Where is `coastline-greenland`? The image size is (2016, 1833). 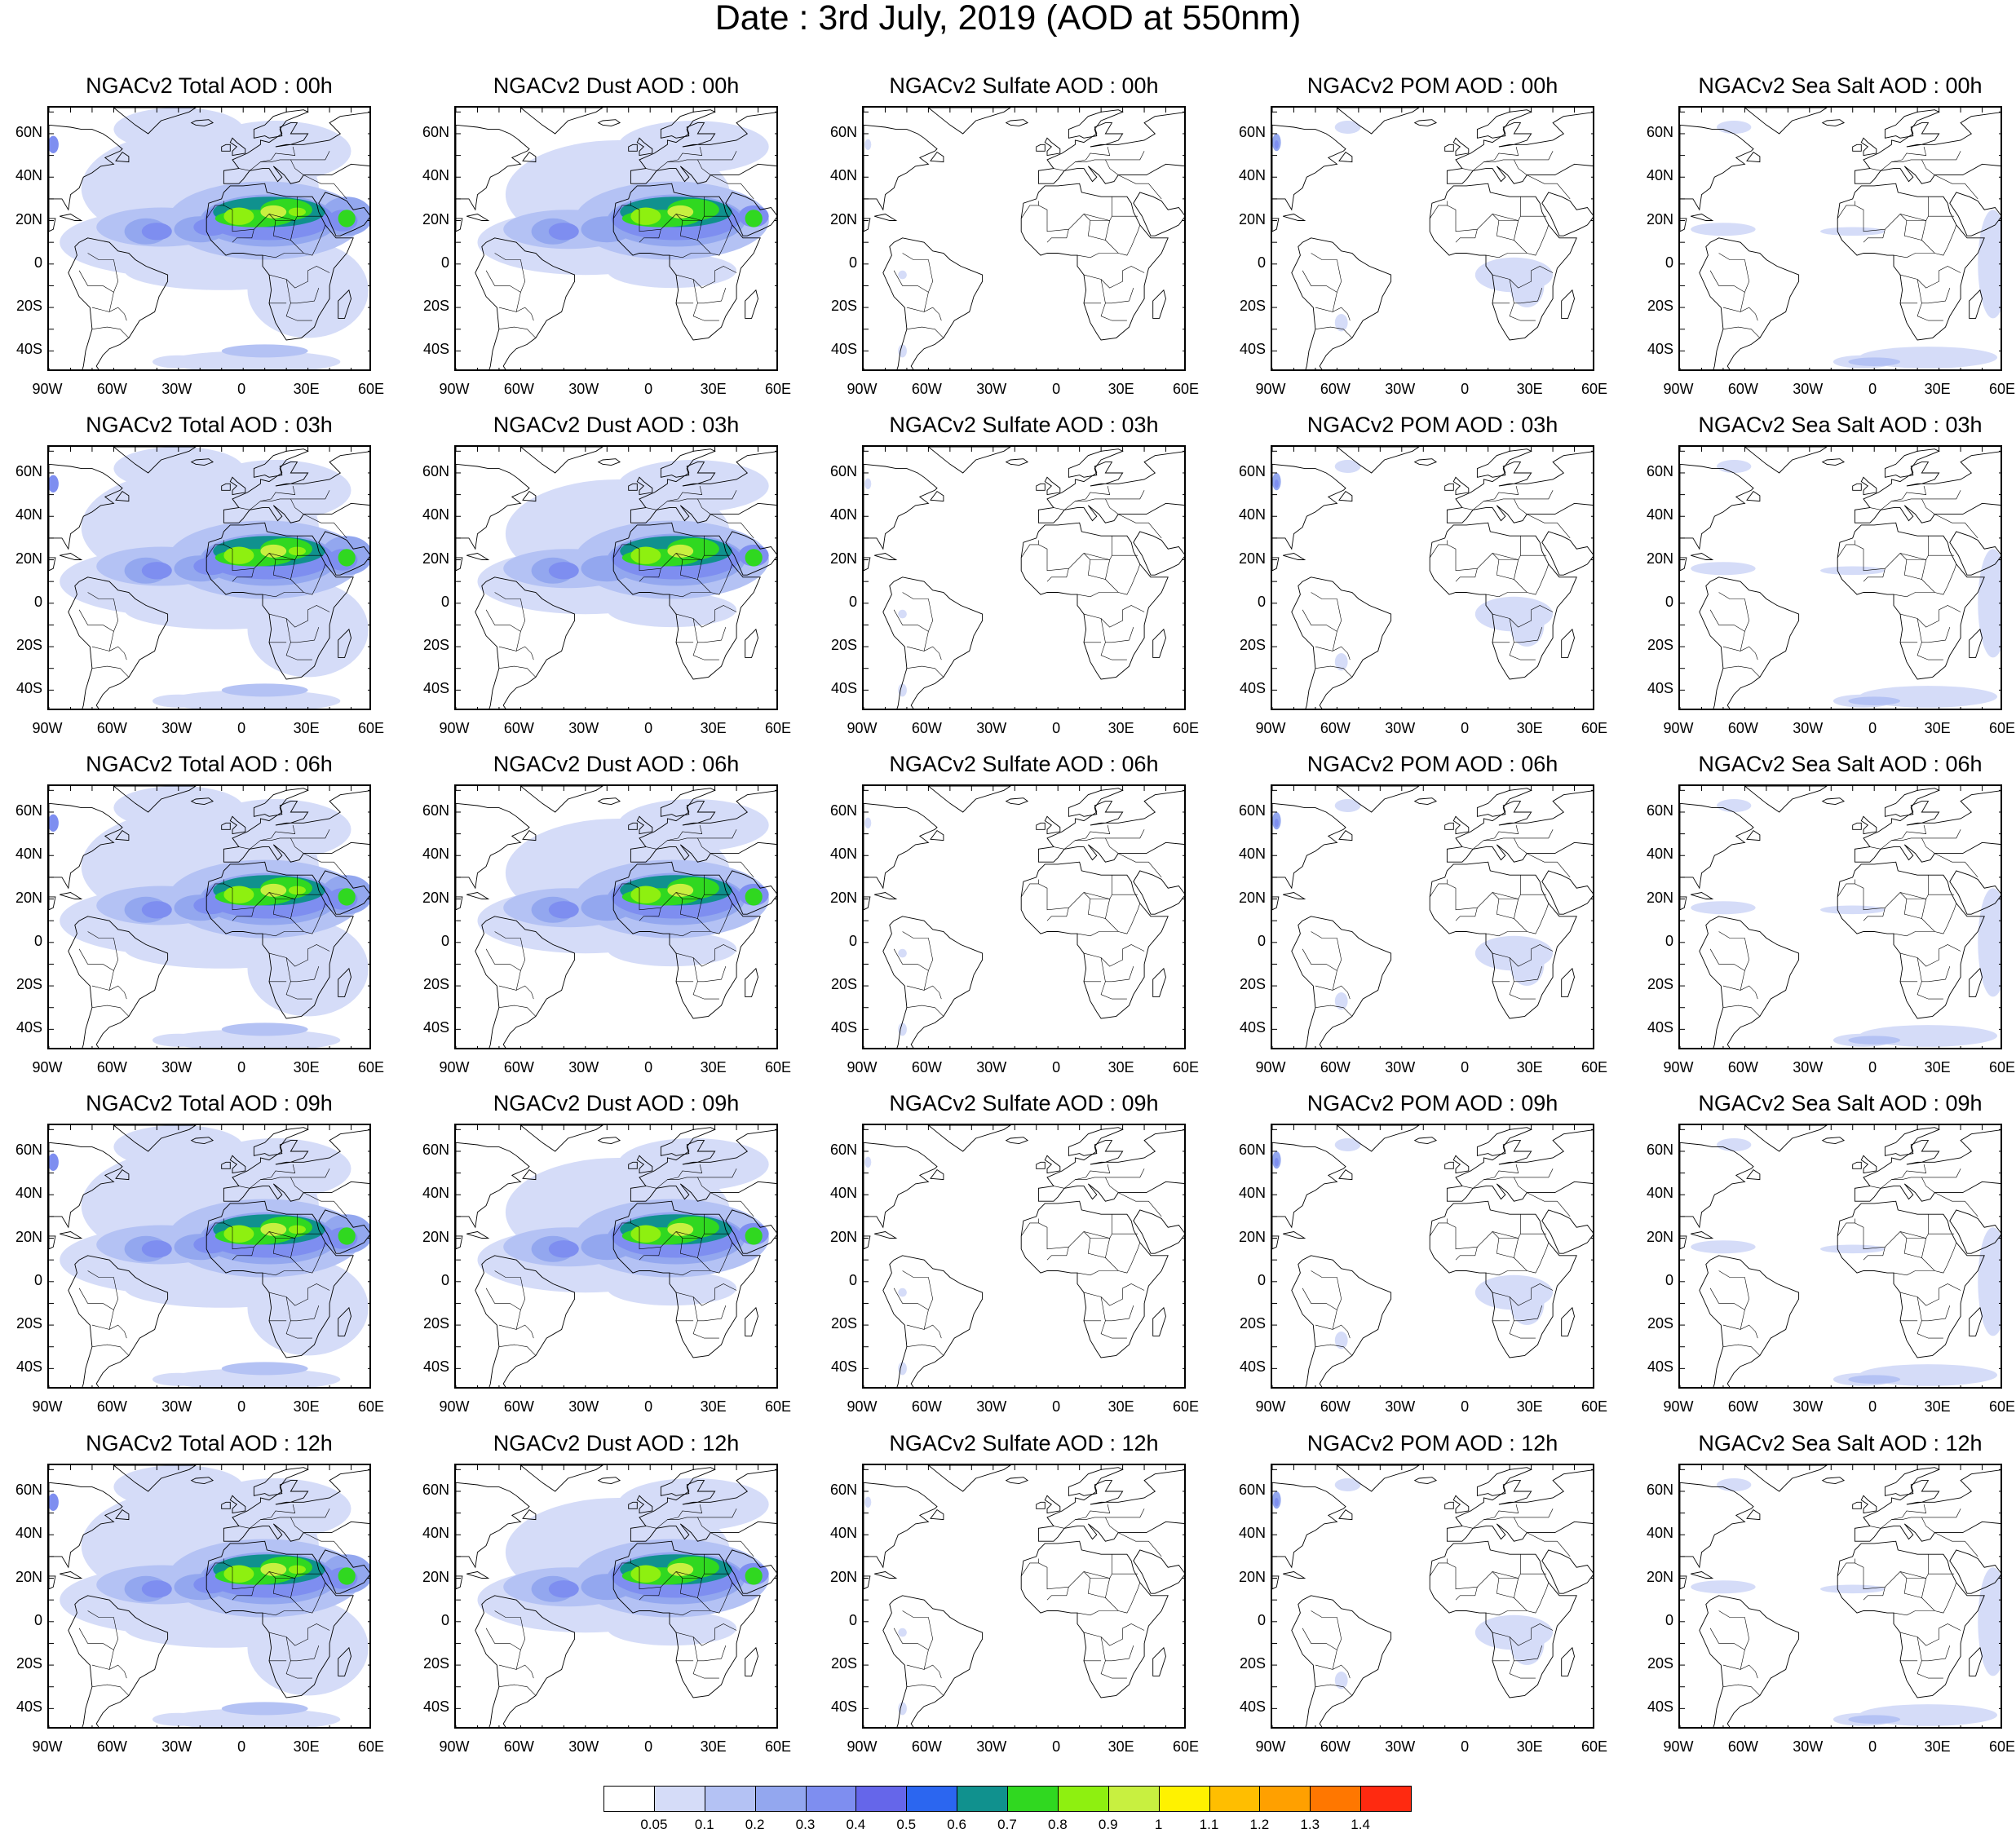
coastline-greenland is located at coordinates (1785, 799).